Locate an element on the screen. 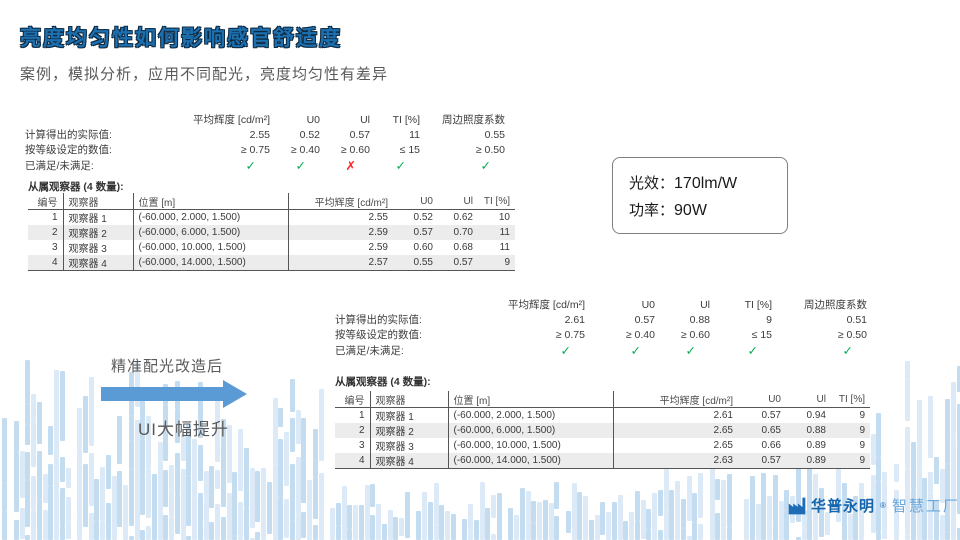  table-cell: 1 is located at coordinates (353, 415).